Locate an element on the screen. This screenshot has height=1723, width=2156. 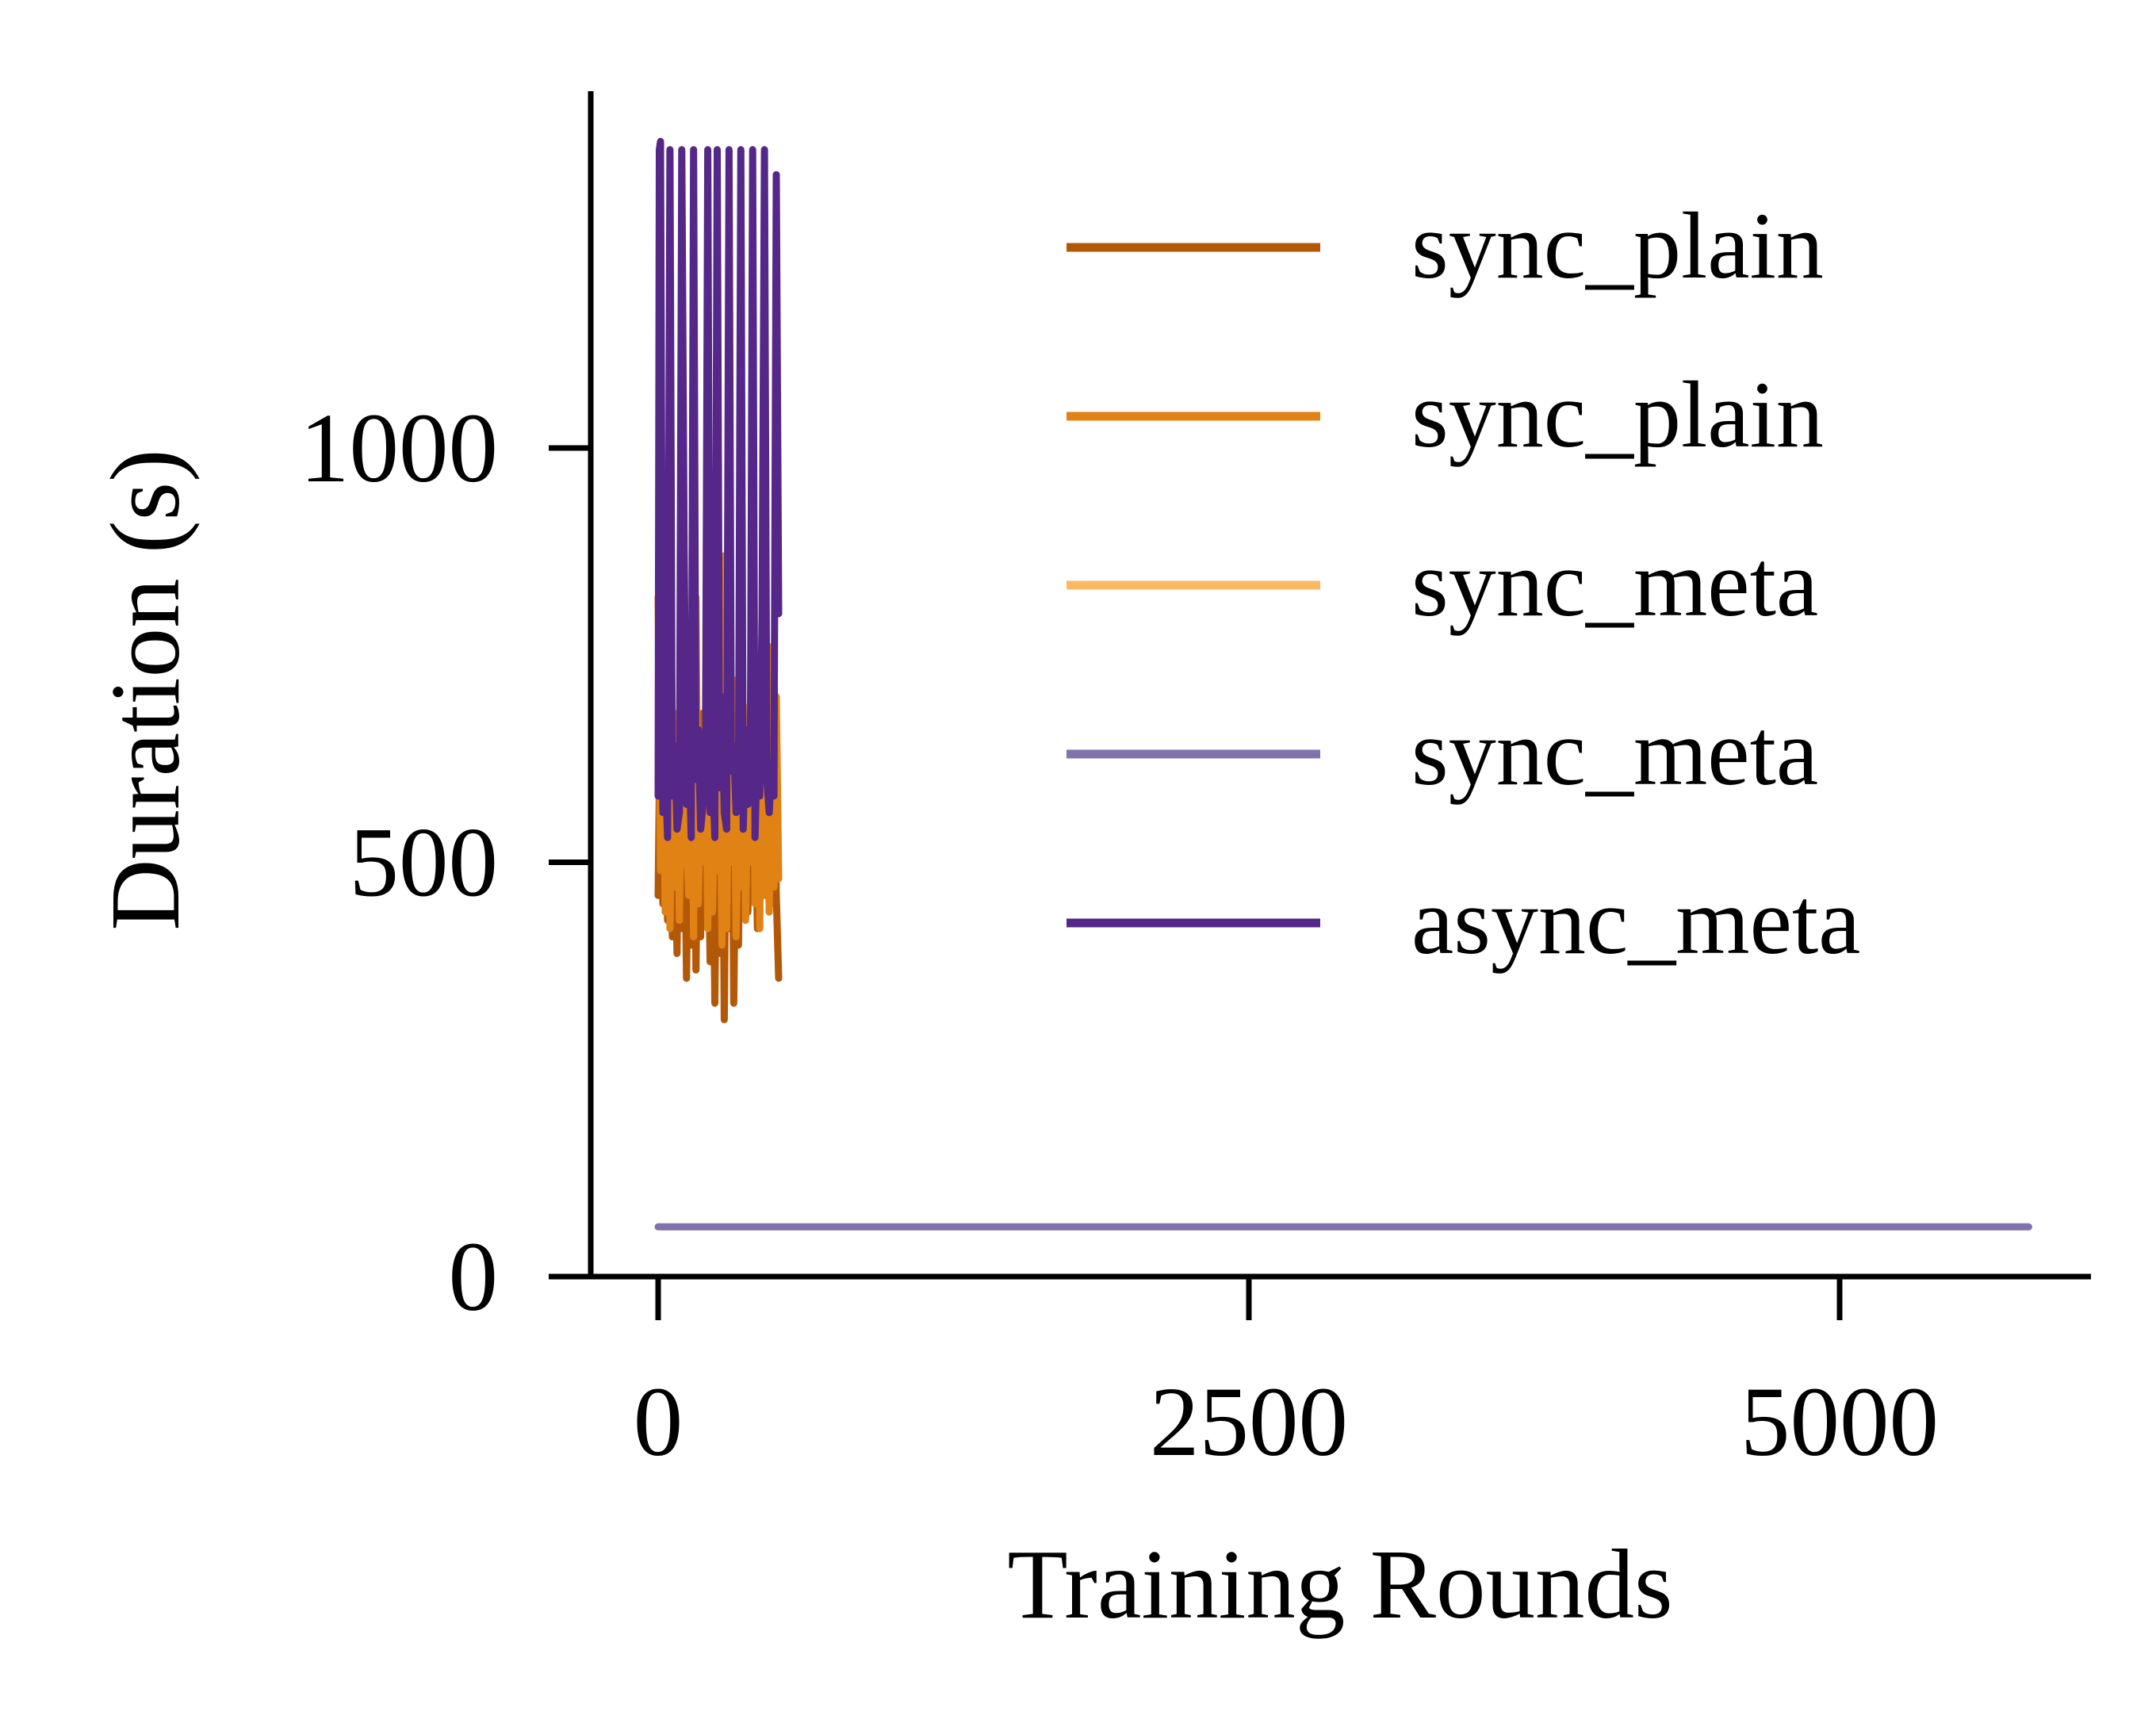
y-axis-ticks: 0 500 1000 is located at coordinates (445, 863).